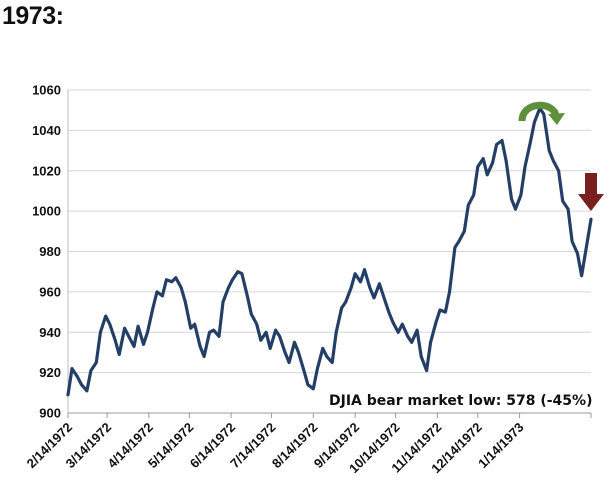 The image size is (615, 503). I want to click on y-tick-labels: 900 920 940 960 980 1000 1020 1040 1060, so click(46, 252).